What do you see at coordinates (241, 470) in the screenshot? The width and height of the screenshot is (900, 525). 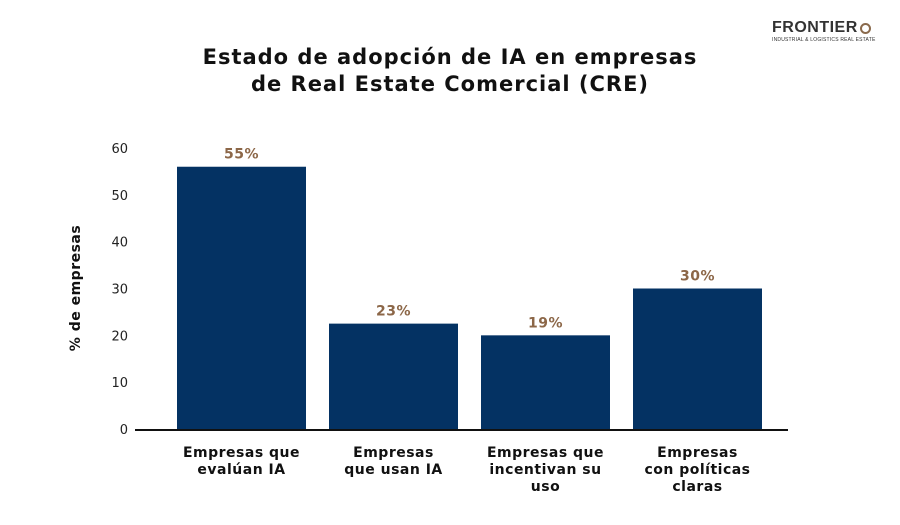 I see `x-category-label-line: evalúan IA` at bounding box center [241, 470].